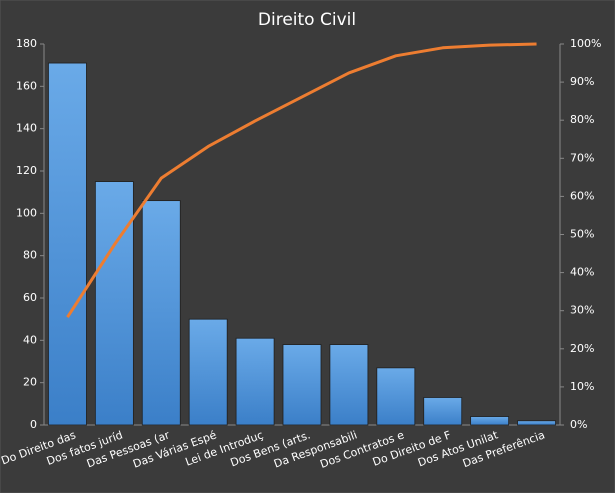 This screenshot has width=615, height=493. Describe the element at coordinates (582, 348) in the screenshot. I see `y2-tick-label: 20%` at that location.